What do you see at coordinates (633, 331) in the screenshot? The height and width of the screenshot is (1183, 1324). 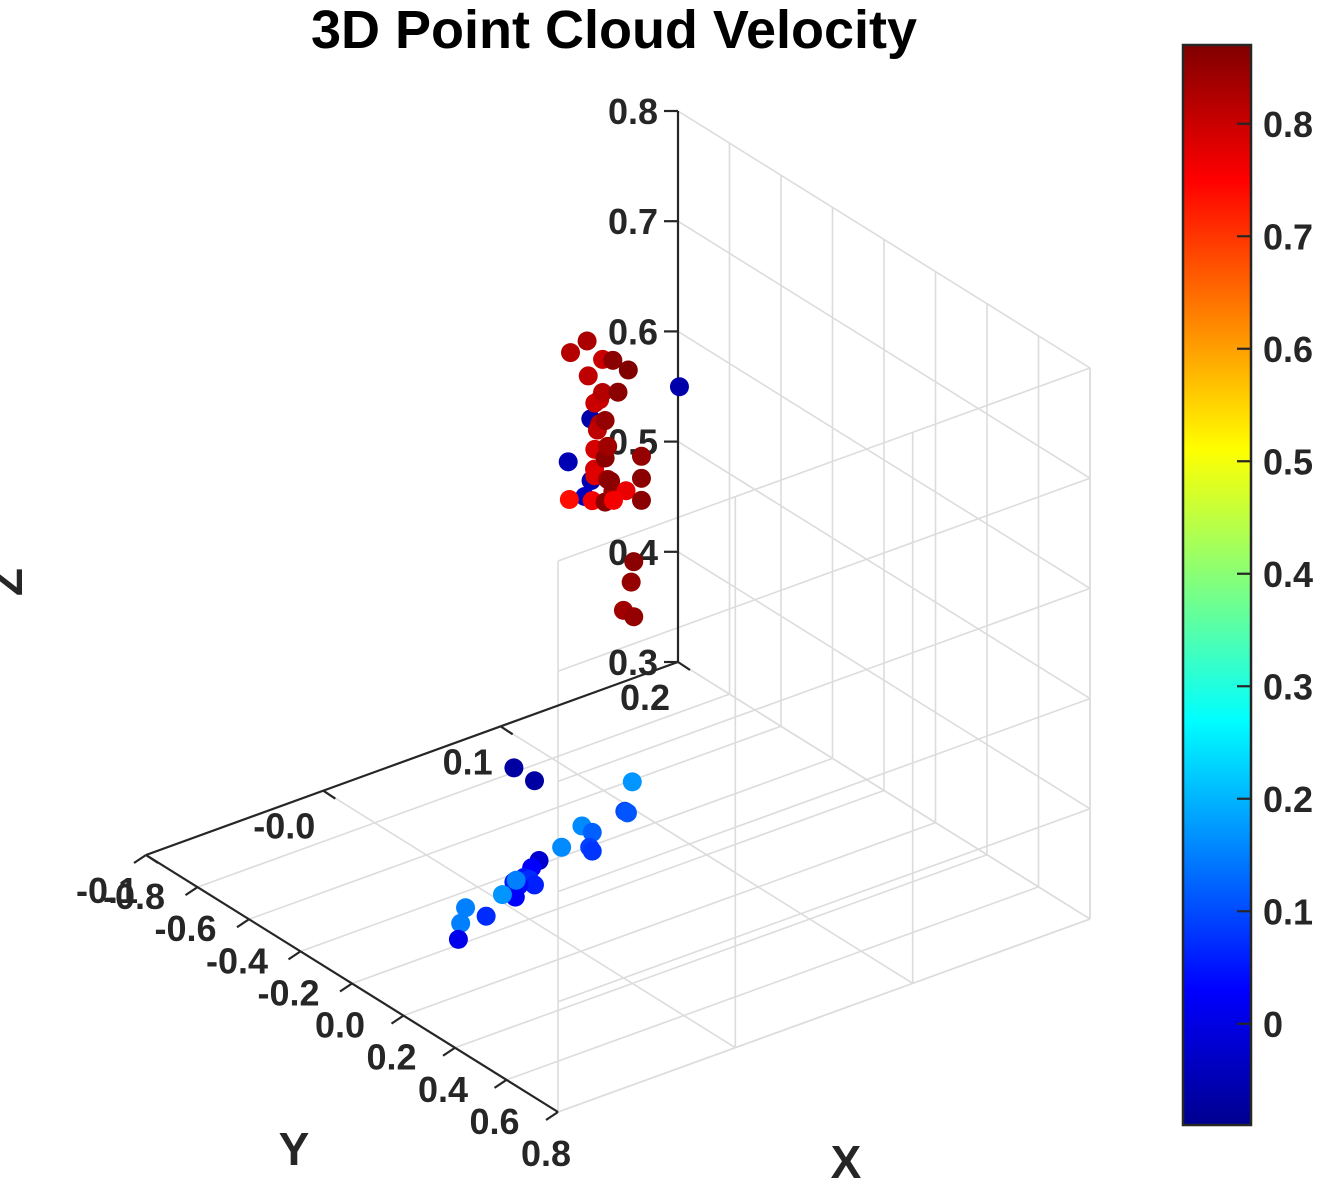 I see `z-tick-label: 0.6` at bounding box center [633, 331].